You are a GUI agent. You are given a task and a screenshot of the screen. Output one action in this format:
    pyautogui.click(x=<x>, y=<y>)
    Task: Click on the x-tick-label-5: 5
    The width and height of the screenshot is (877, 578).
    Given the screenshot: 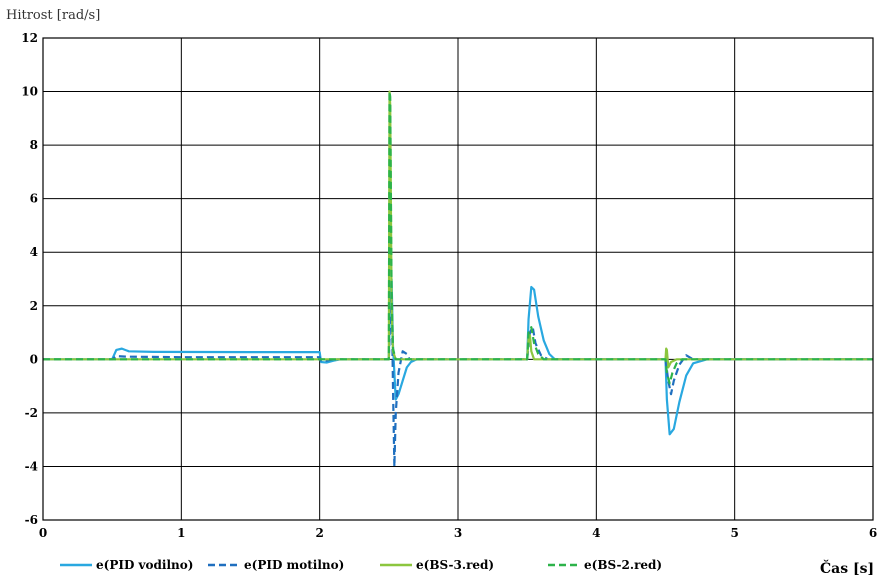 What is the action you would take?
    pyautogui.click(x=734, y=533)
    